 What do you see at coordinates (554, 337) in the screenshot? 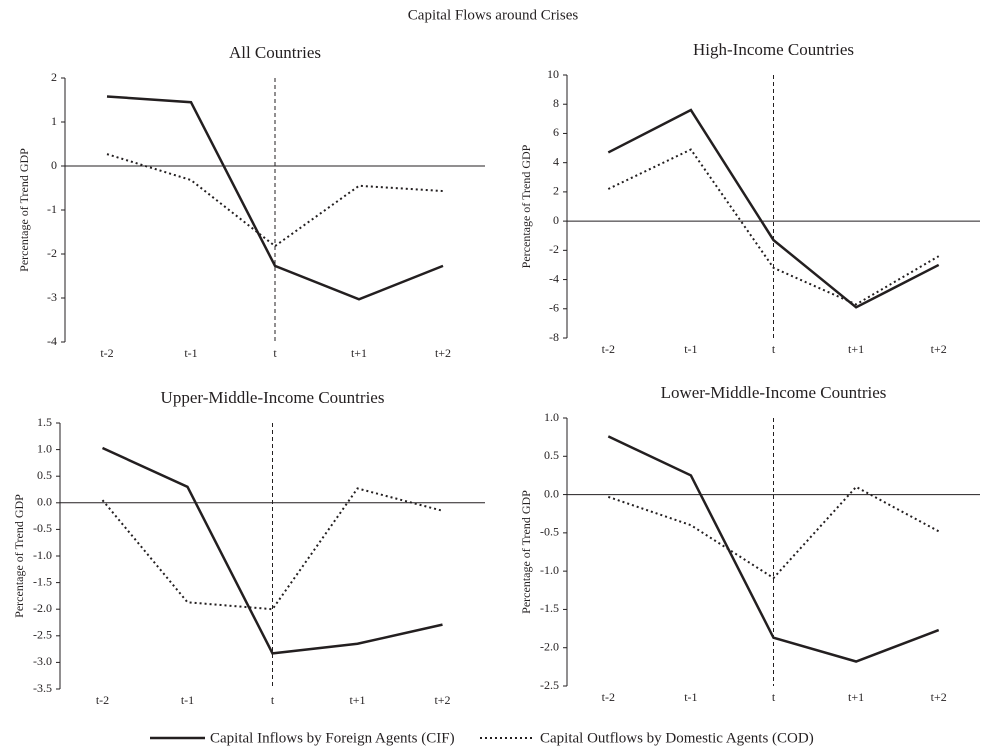
I see `y-tick-label: -8` at bounding box center [554, 337].